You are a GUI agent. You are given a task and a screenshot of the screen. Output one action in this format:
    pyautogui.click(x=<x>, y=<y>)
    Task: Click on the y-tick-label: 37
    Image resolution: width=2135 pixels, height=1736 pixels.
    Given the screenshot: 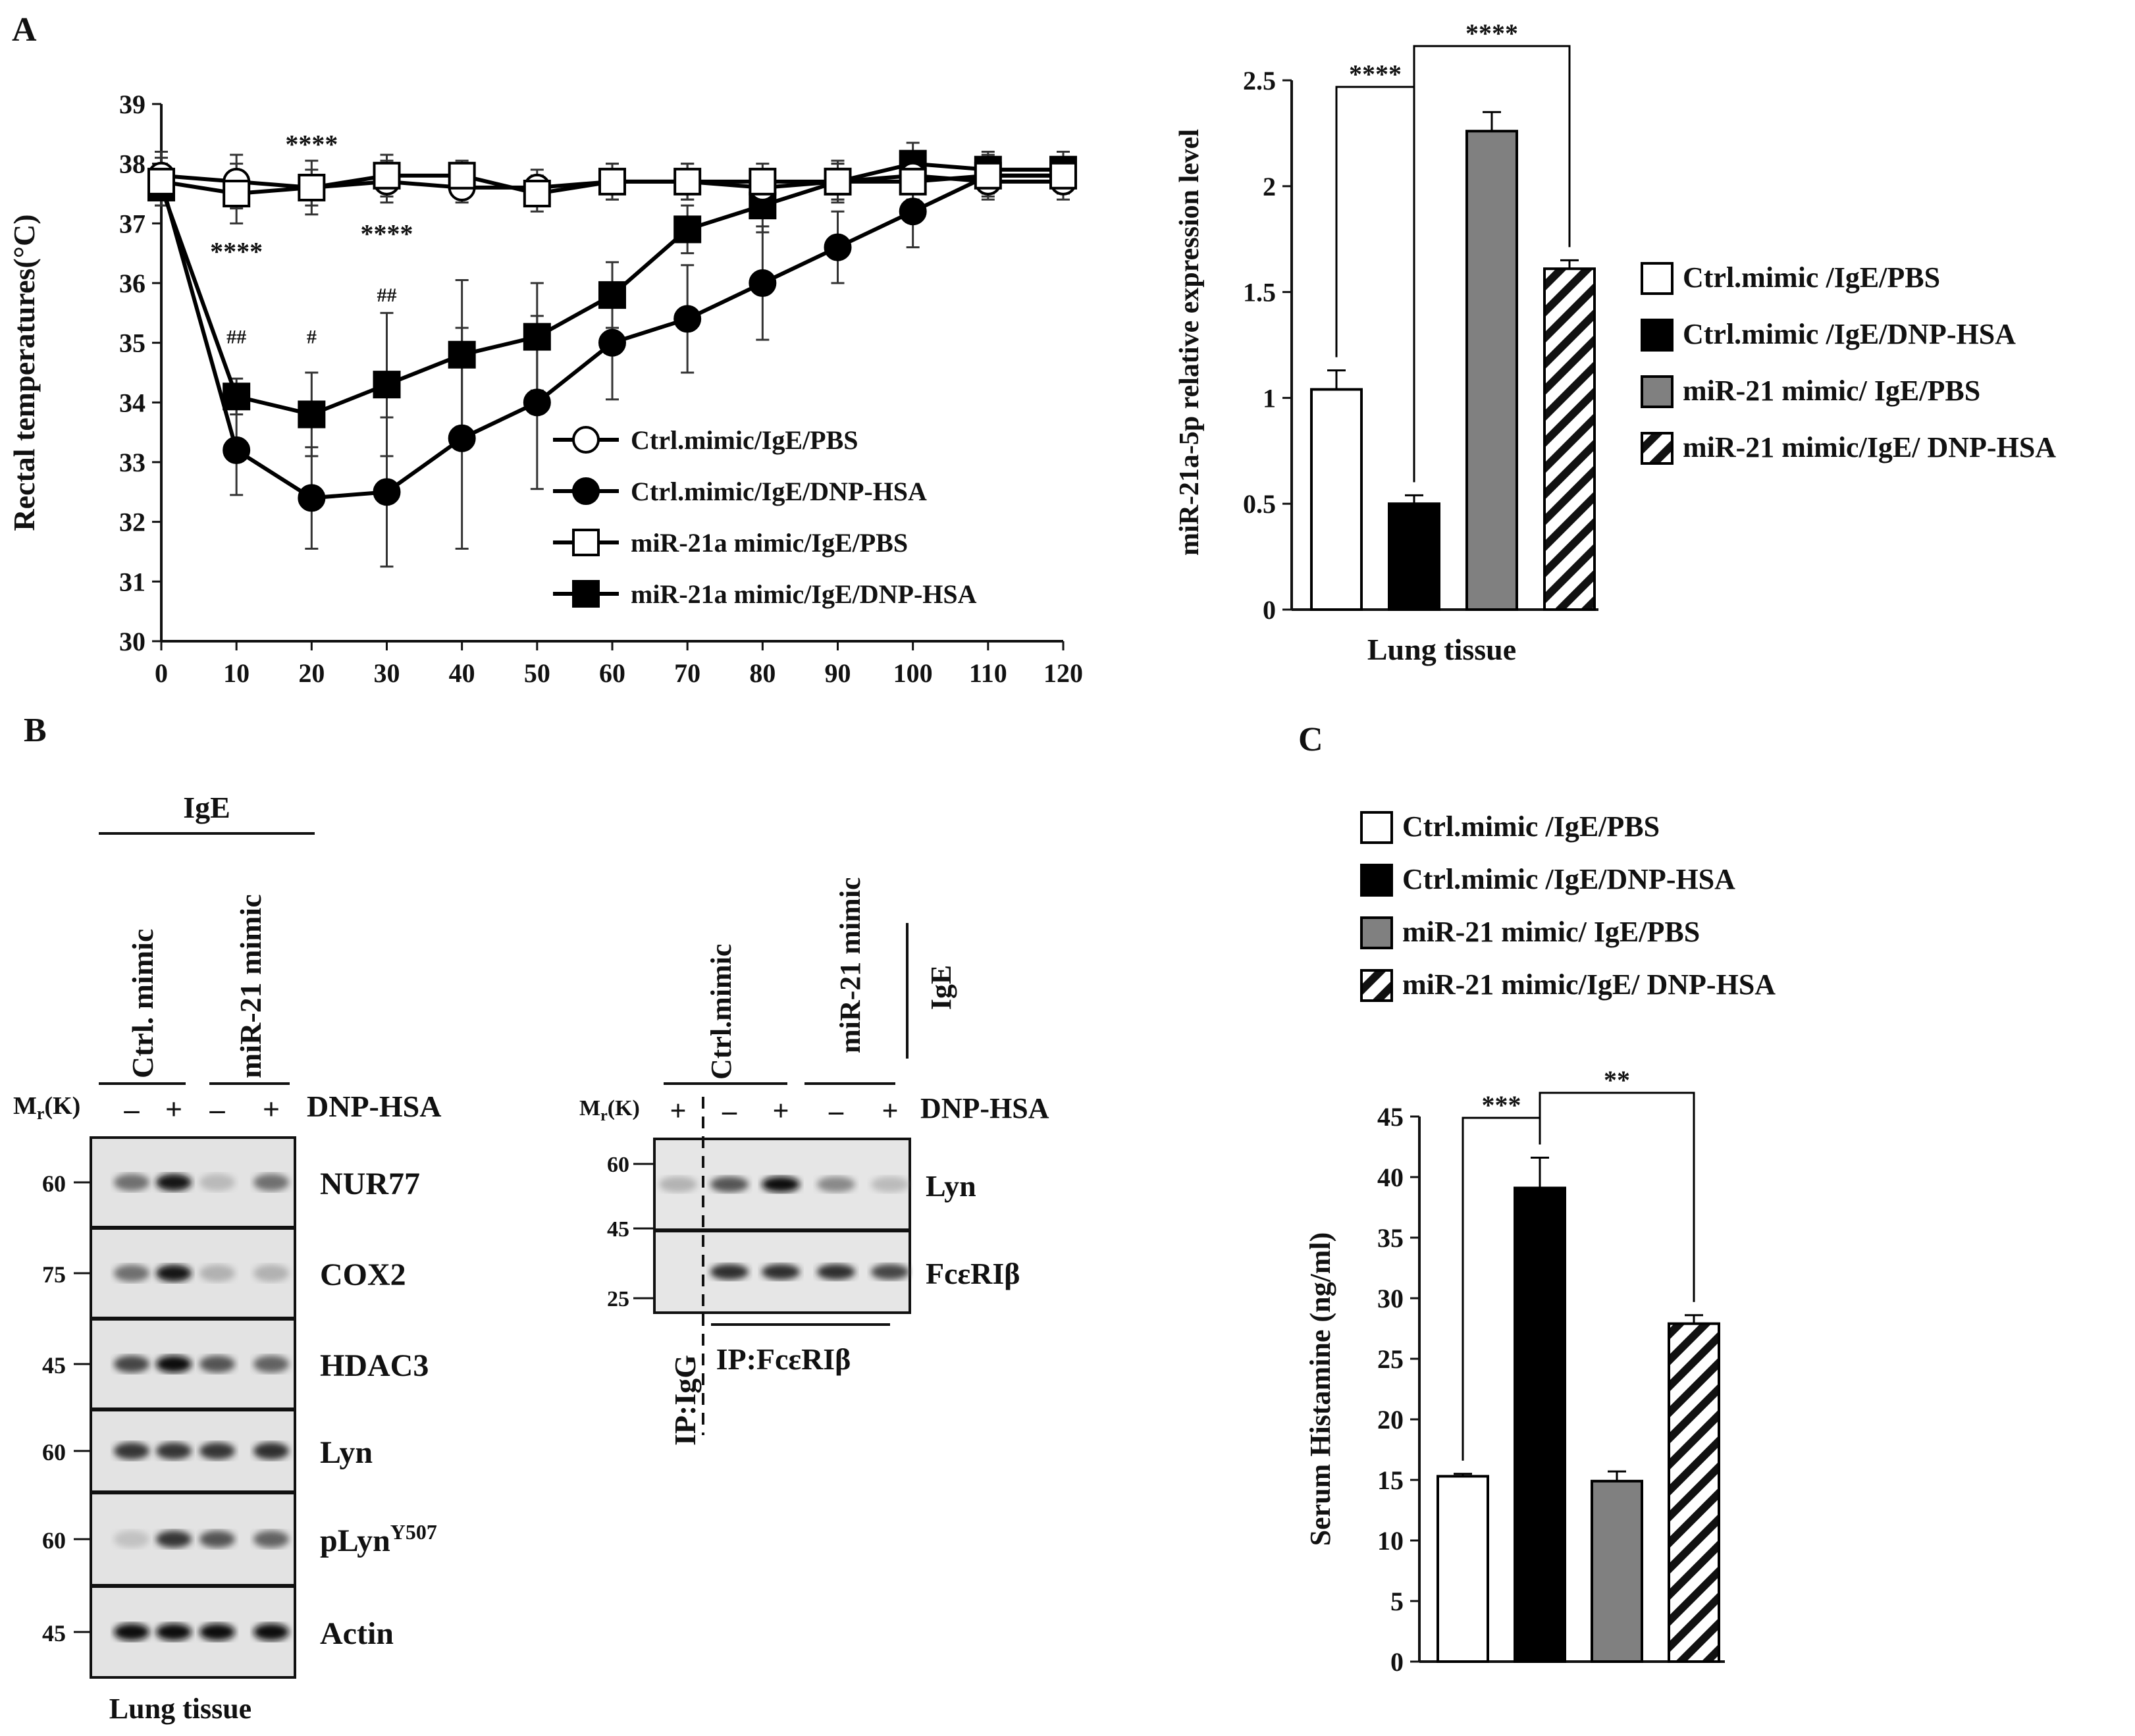 What is the action you would take?
    pyautogui.click(x=132, y=223)
    